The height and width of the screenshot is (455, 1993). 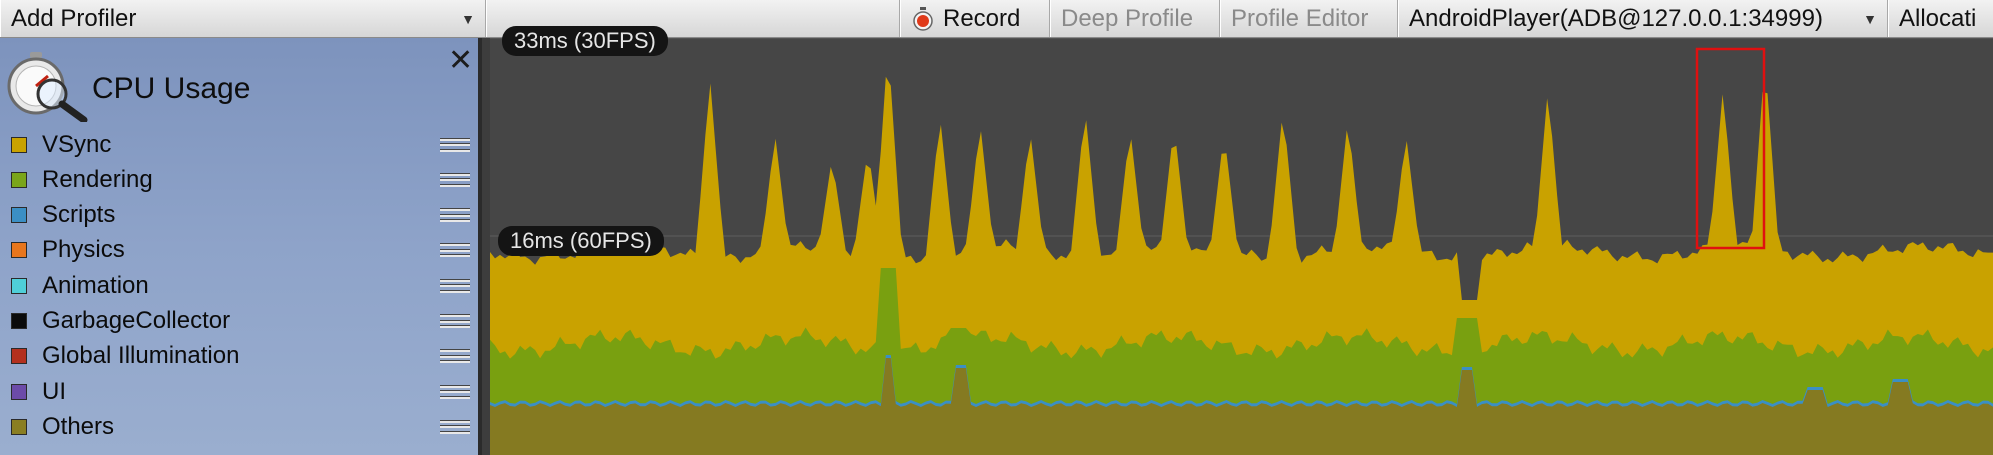 I want to click on legend-item-vsync: VSync, so click(x=239, y=144).